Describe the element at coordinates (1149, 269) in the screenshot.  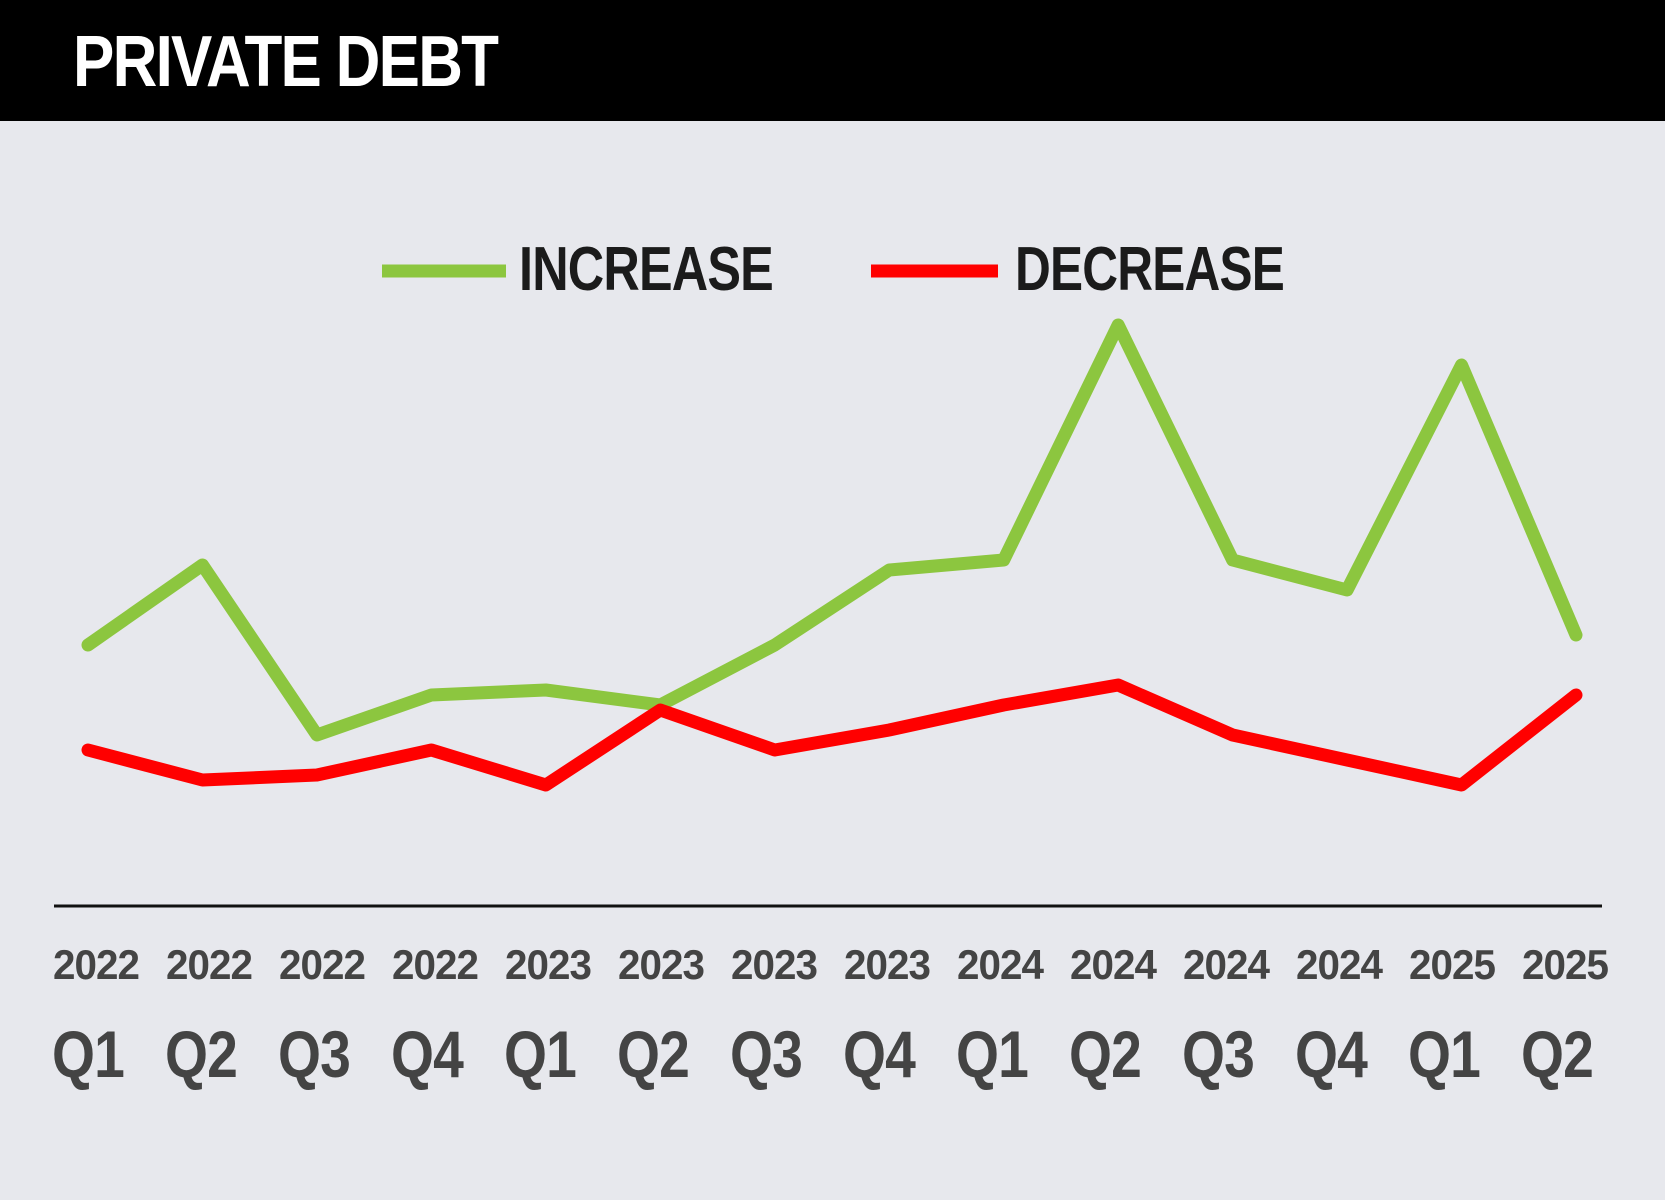
I see `legend-label-decrease: DECREASE` at that location.